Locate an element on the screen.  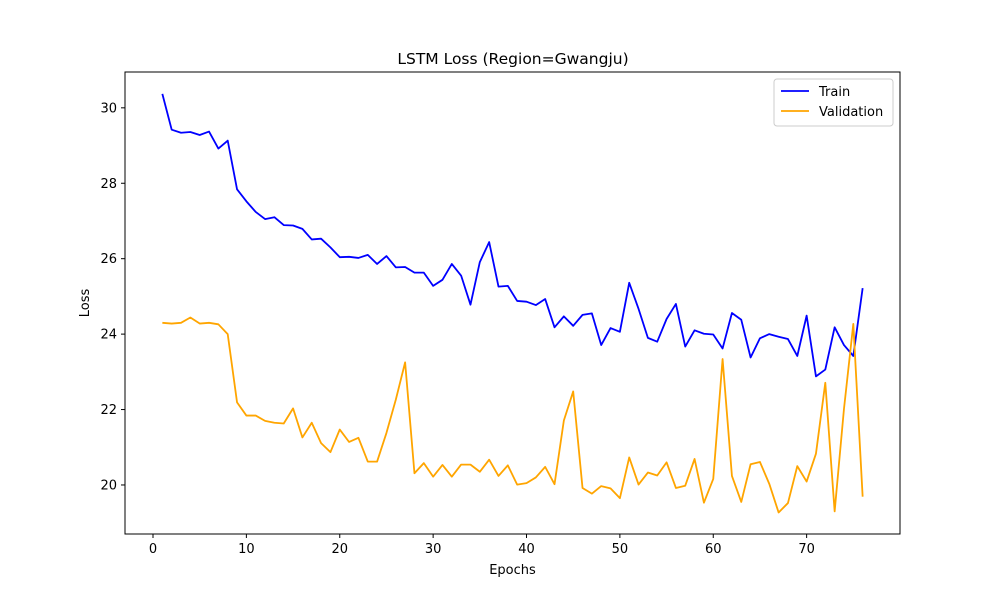
x-tick-label: 30 is located at coordinates (433, 549).